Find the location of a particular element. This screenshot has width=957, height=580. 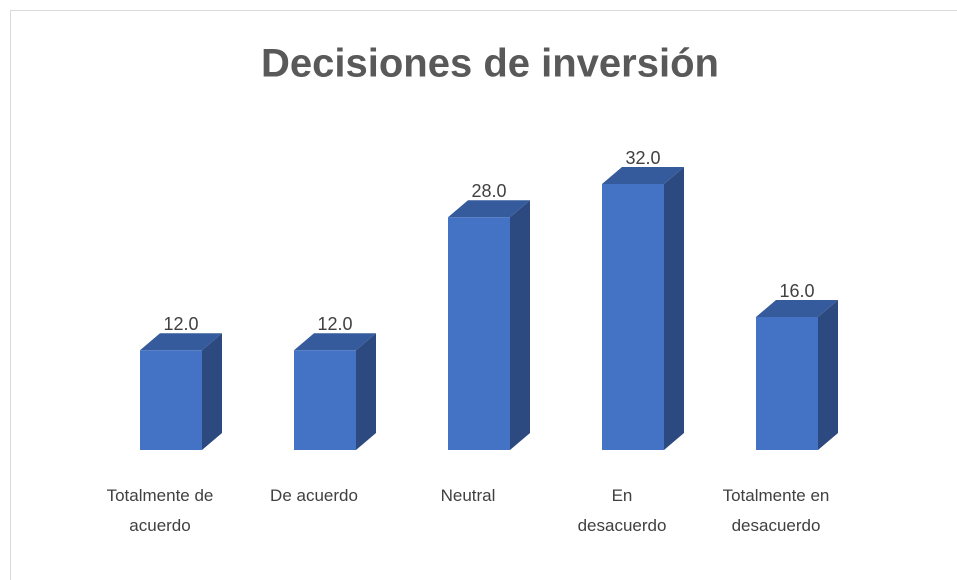

data-label: 16.0 is located at coordinates (796, 291).